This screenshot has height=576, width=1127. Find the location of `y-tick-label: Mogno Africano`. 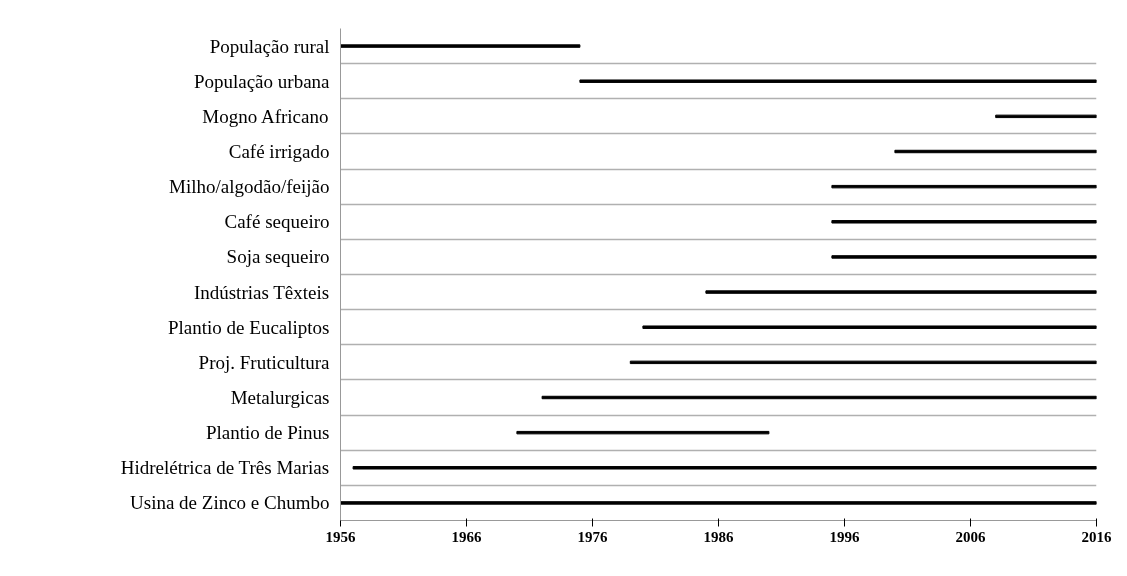

y-tick-label: Mogno Africano is located at coordinates (265, 116).